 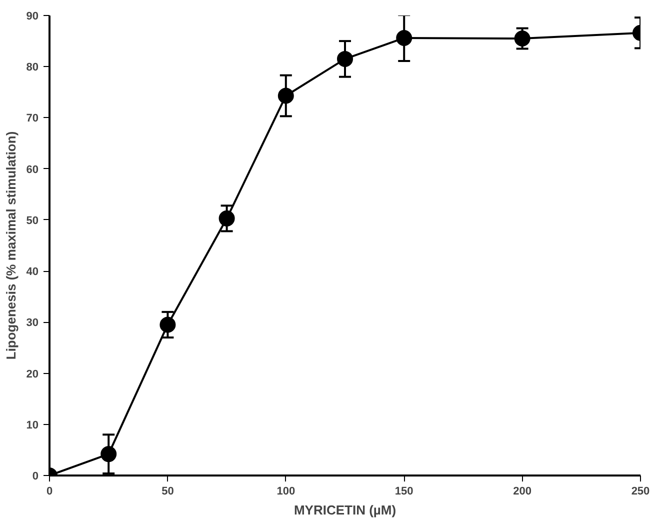 I want to click on x-tick-label: 100, so click(x=286, y=492).